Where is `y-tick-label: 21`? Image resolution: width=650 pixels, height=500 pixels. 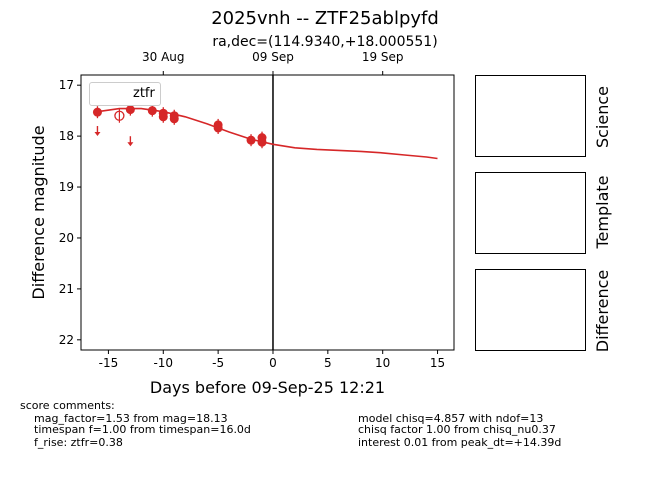
y-tick-label: 21 is located at coordinates (66, 289).